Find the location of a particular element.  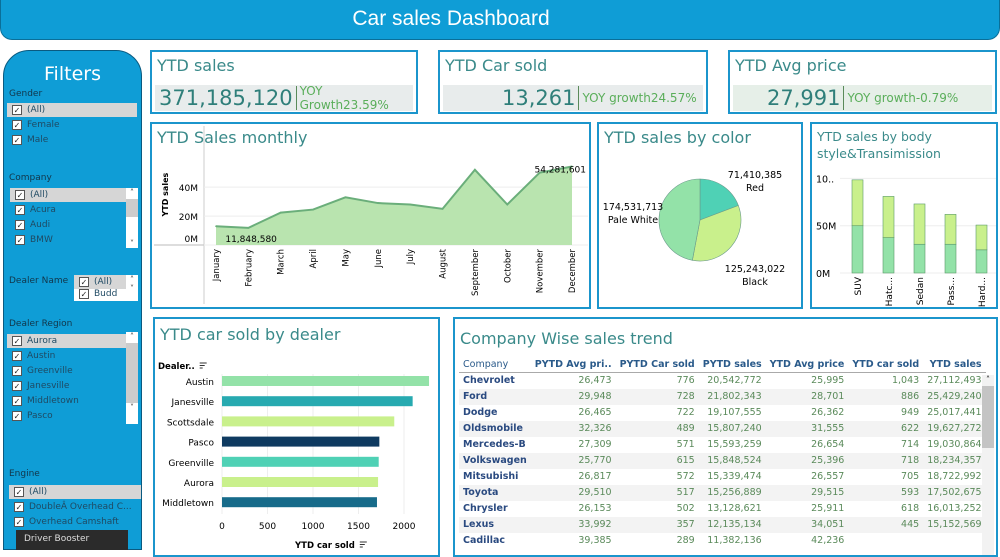

dealer_name-filter-option: ✓ (All) is located at coordinates (100, 282).